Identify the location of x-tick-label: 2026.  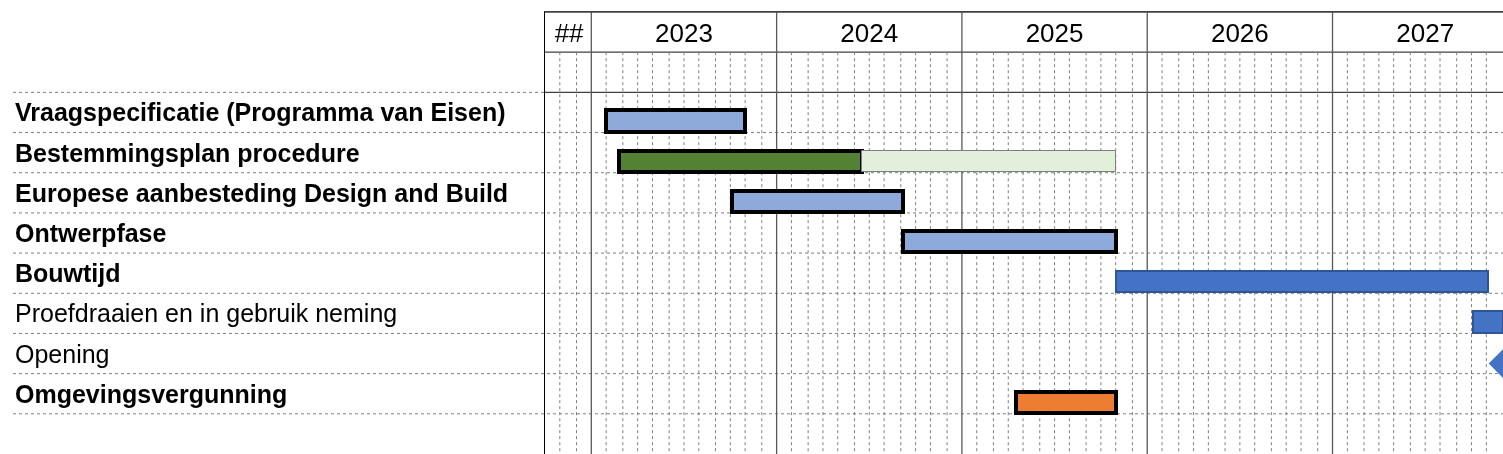
(1239, 33).